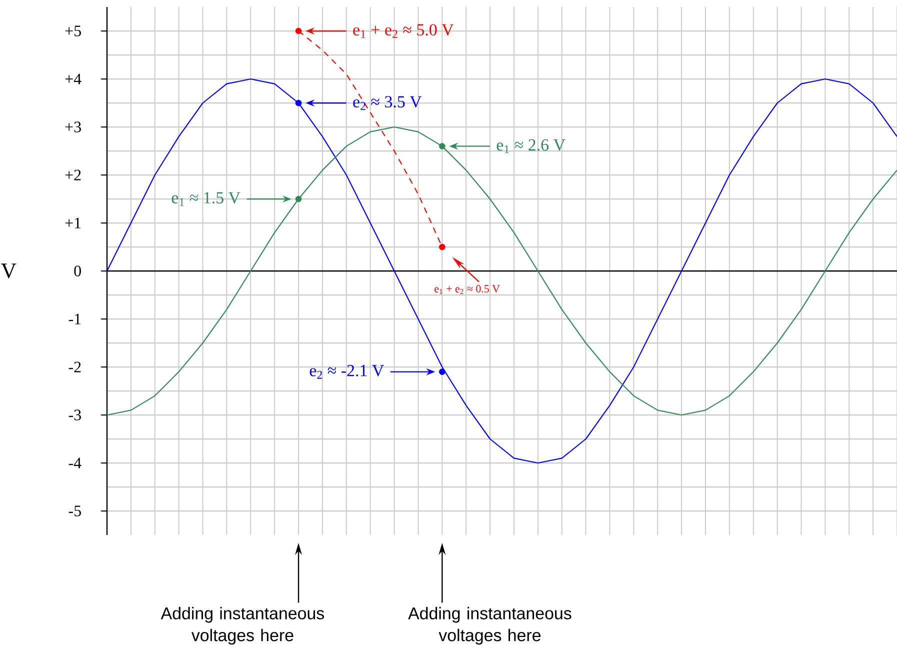  What do you see at coordinates (73, 79) in the screenshot?
I see `y-tick-label: +4` at bounding box center [73, 79].